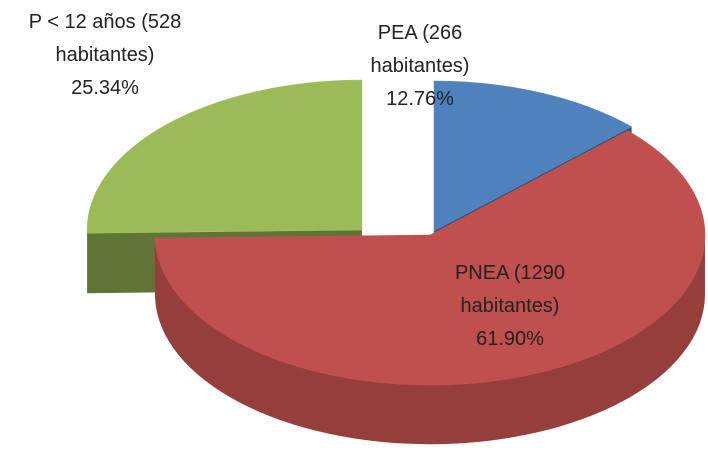 The width and height of the screenshot is (708, 454). What do you see at coordinates (420, 99) in the screenshot?
I see `slice-value-label: 12.76%` at bounding box center [420, 99].